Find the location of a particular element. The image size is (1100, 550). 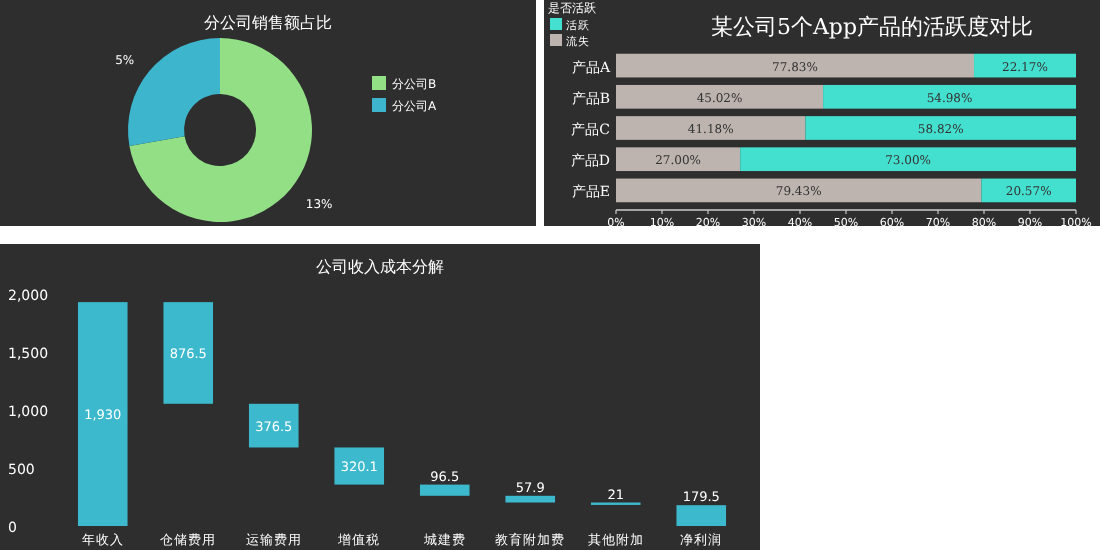

chart-title: 公司收入成本分解 is located at coordinates (380, 267).